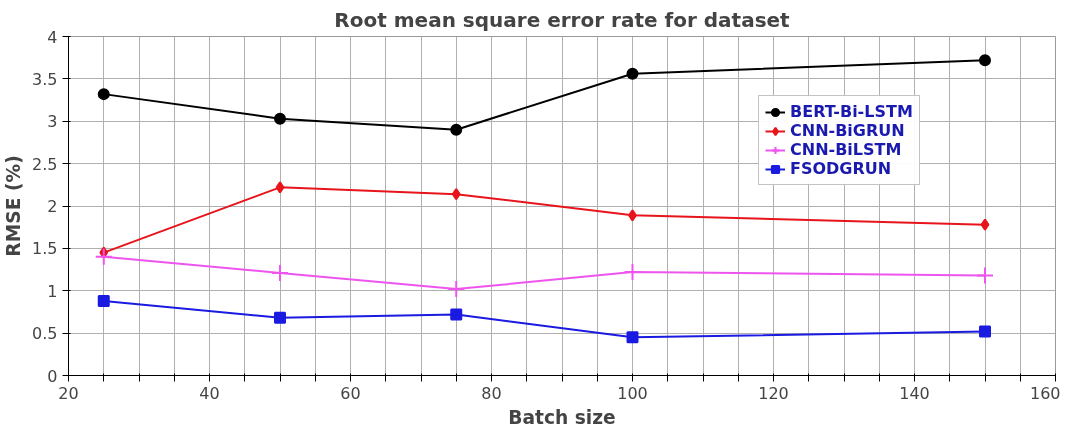 Image resolution: width=1070 pixels, height=435 pixels. I want to click on y-tick-label: 2, so click(52, 206).